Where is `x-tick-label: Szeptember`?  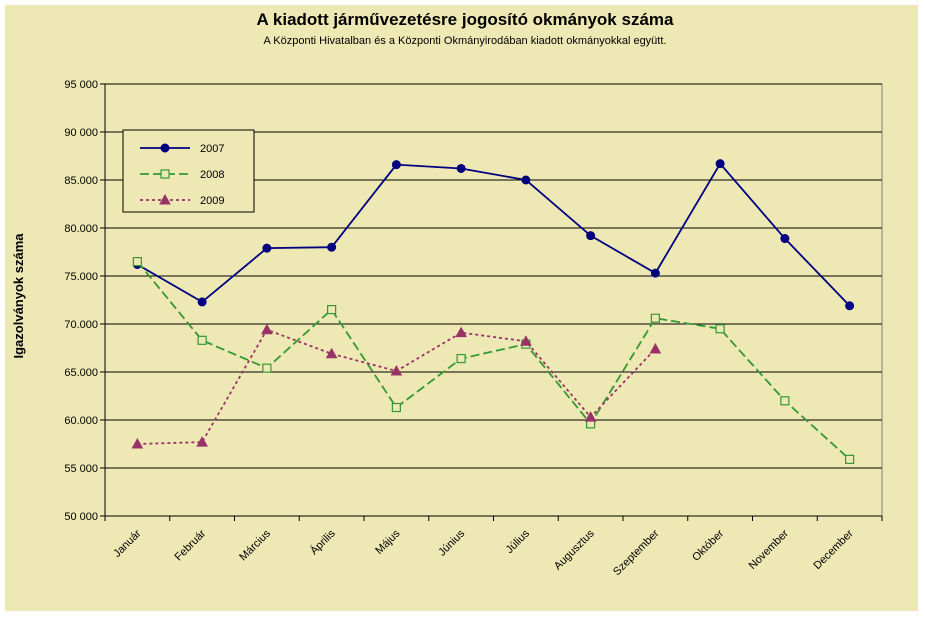 x-tick-label: Szeptember is located at coordinates (636, 552).